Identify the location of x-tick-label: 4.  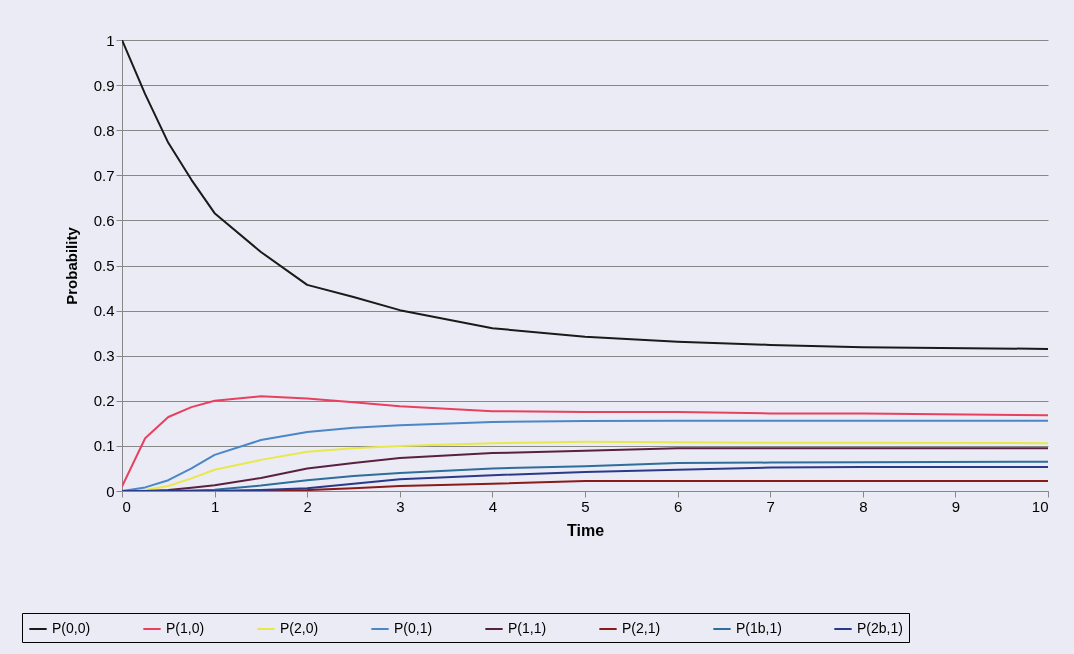
(493, 506).